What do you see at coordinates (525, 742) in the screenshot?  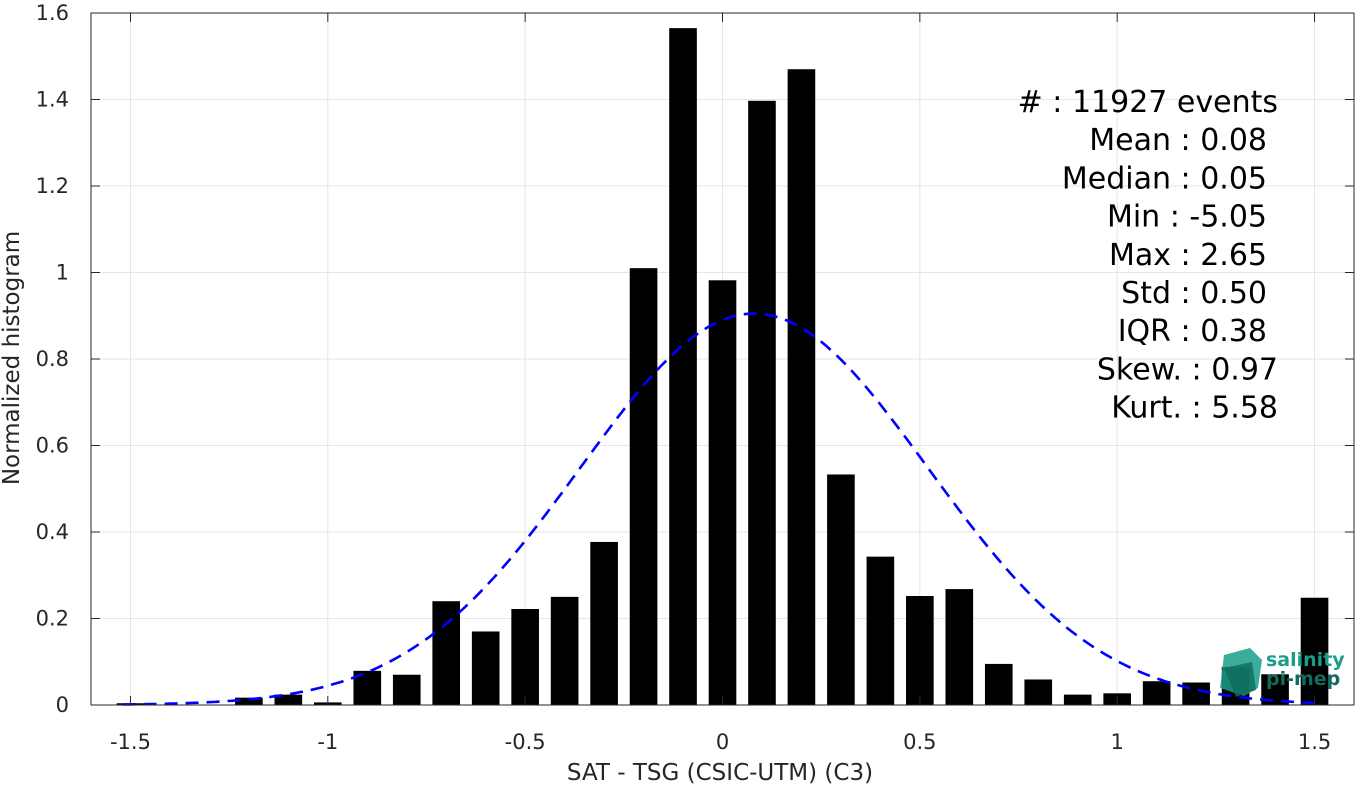 I see `x-tick-label-2: -0.5` at bounding box center [525, 742].